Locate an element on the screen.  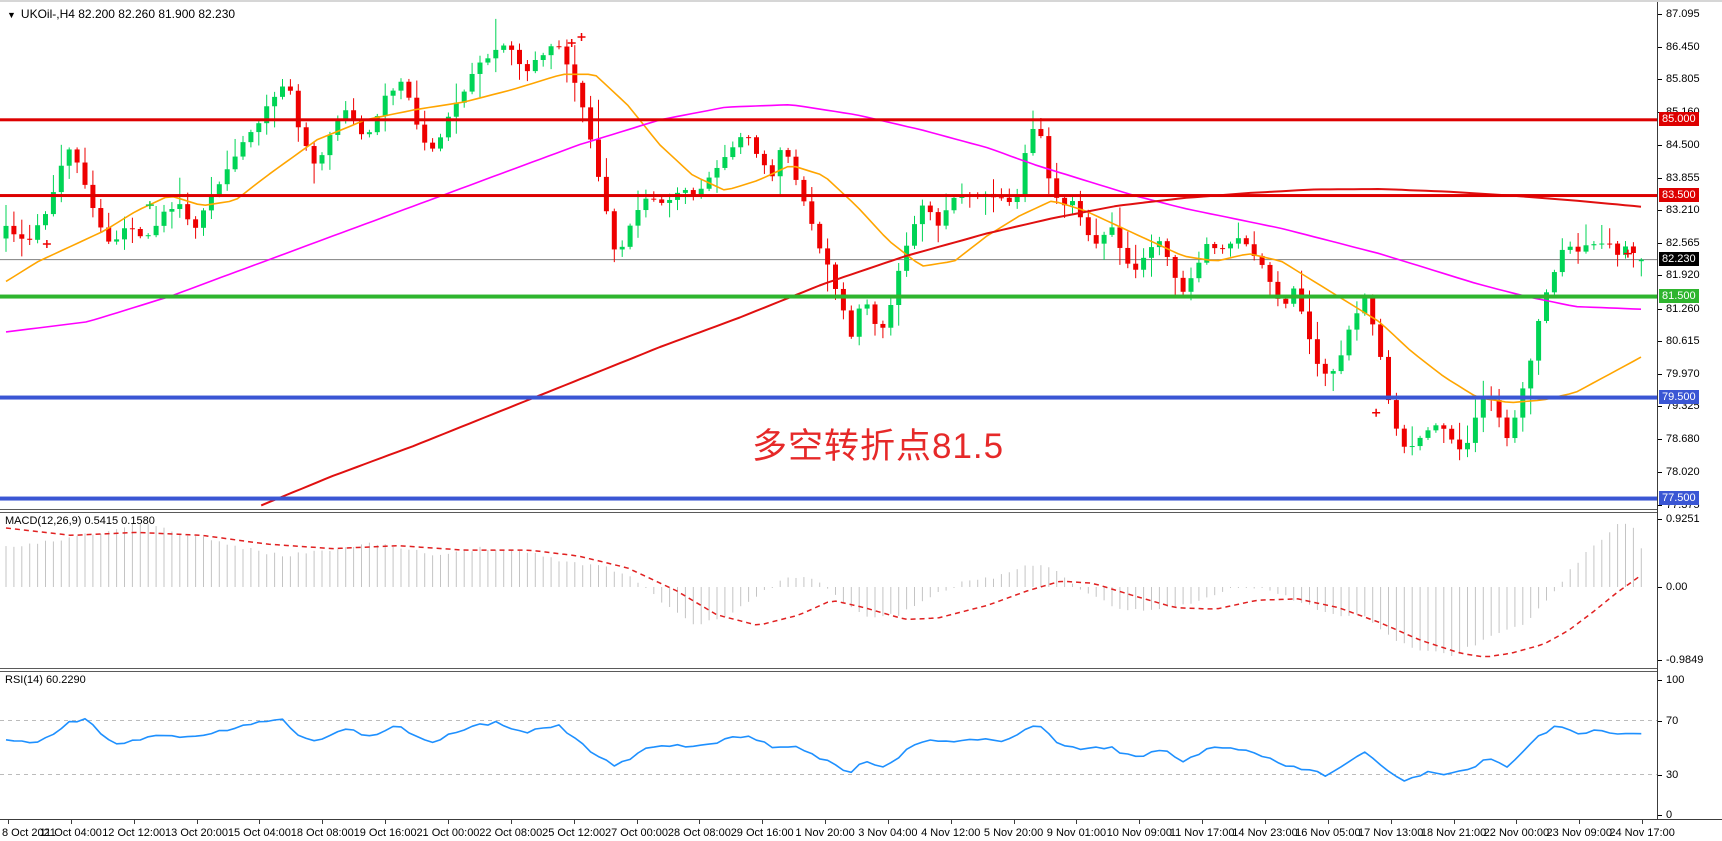
time-tick-label: 11 Oct 04:00 is located at coordinates (70, 833).